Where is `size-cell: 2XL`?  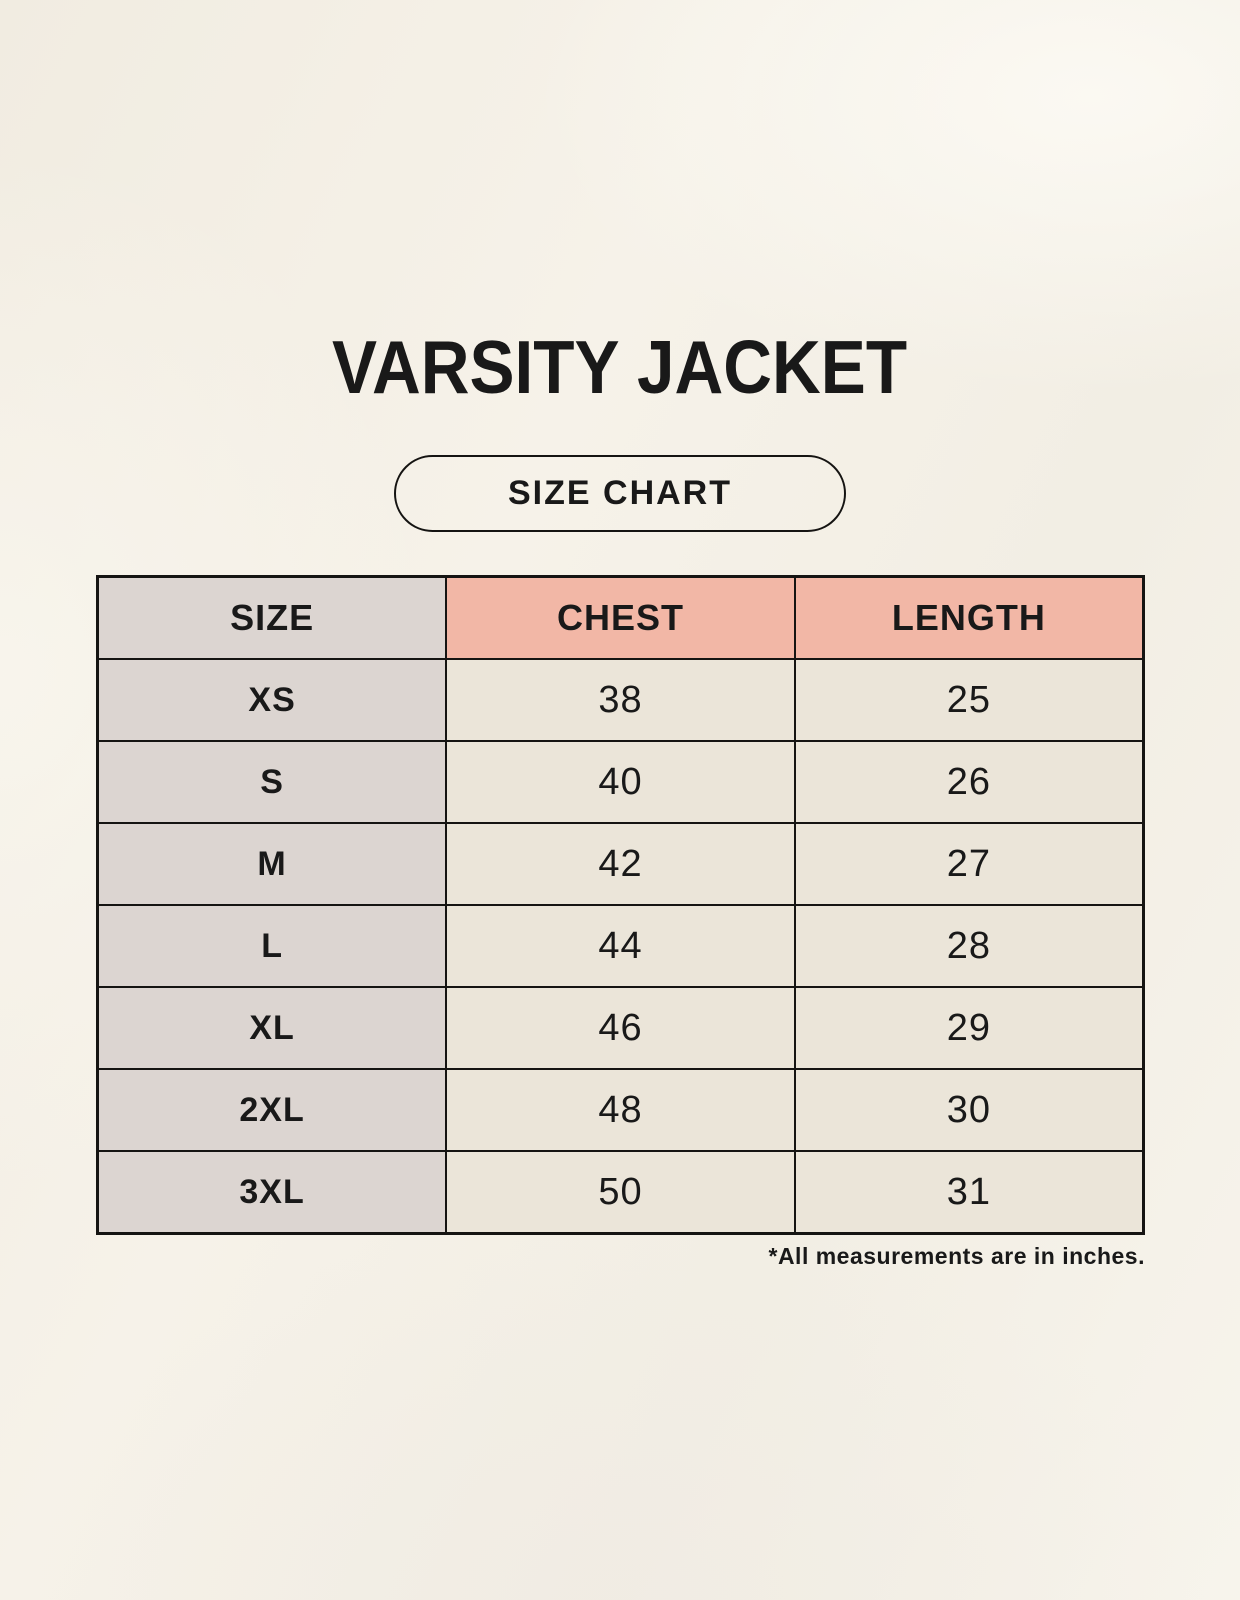
size-cell: 2XL is located at coordinates (272, 1110).